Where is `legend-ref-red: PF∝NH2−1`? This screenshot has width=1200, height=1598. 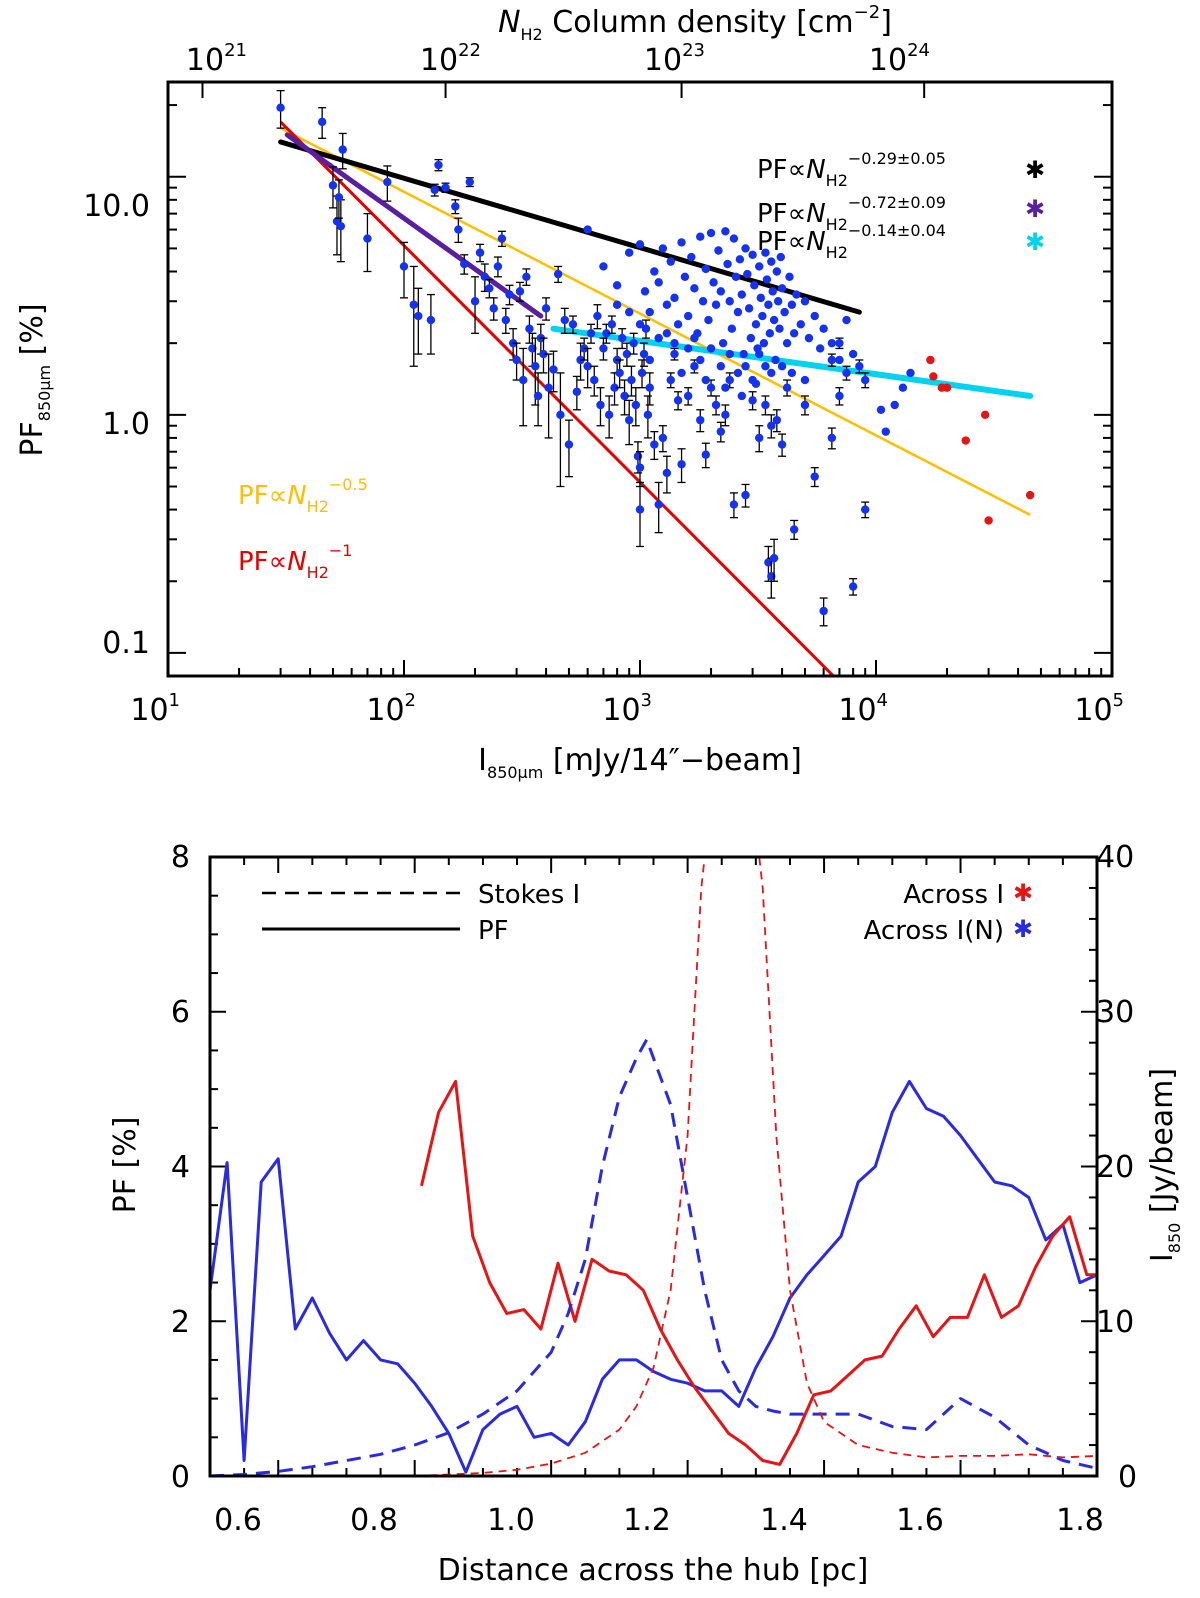 legend-ref-red: PF∝NH2−1 is located at coordinates (295, 561).